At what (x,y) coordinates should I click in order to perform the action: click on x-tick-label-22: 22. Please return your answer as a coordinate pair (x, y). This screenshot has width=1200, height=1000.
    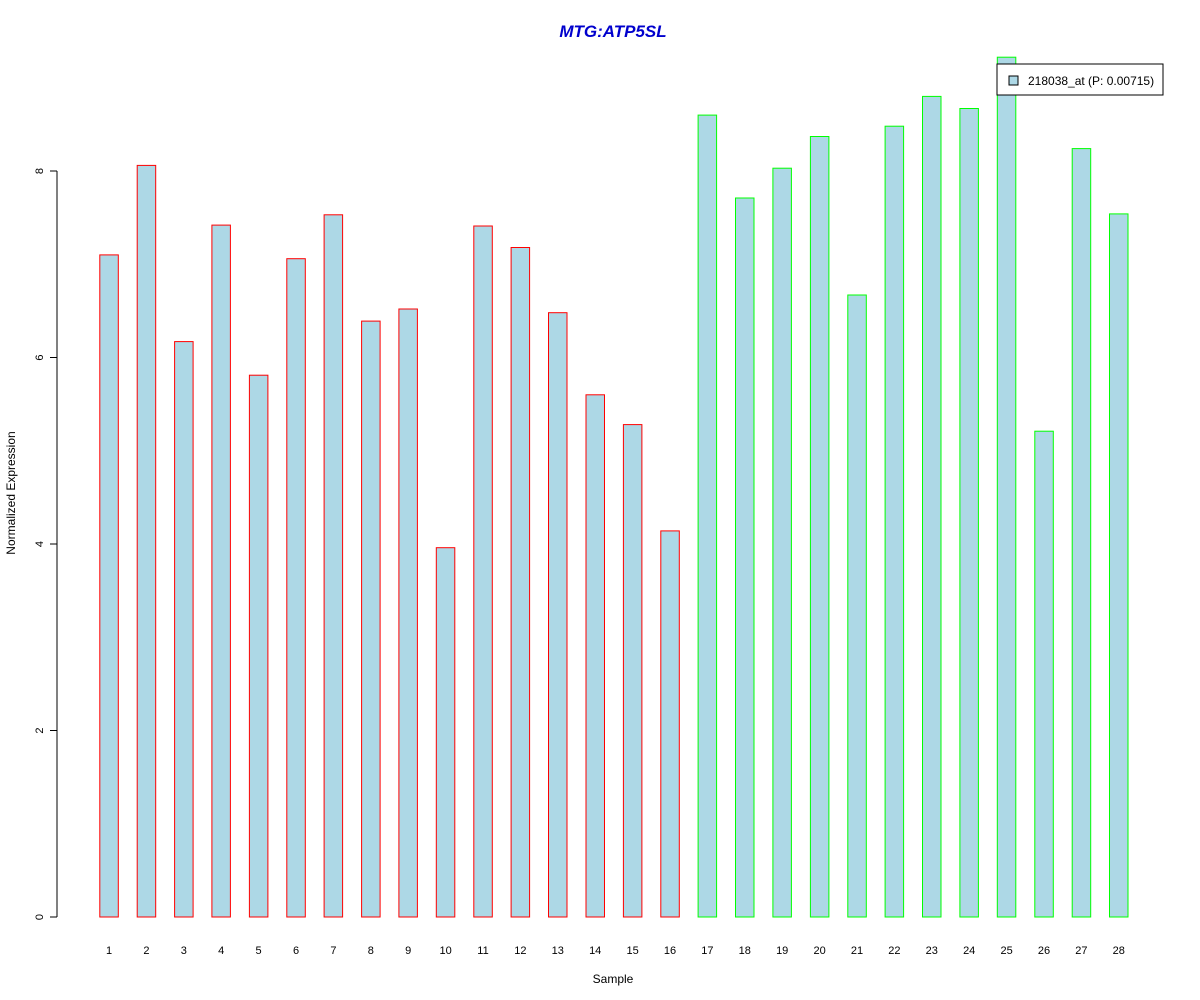
    Looking at the image, I should click on (894, 951).